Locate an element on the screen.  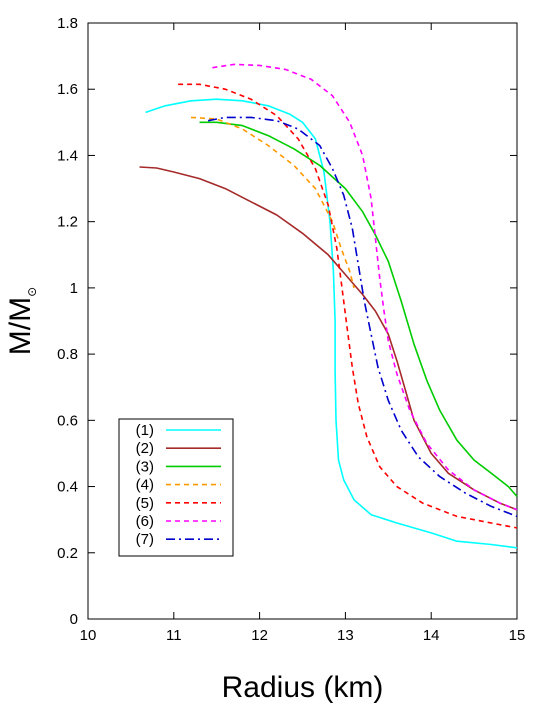
x-tick-label: 15 is located at coordinates (517, 635).